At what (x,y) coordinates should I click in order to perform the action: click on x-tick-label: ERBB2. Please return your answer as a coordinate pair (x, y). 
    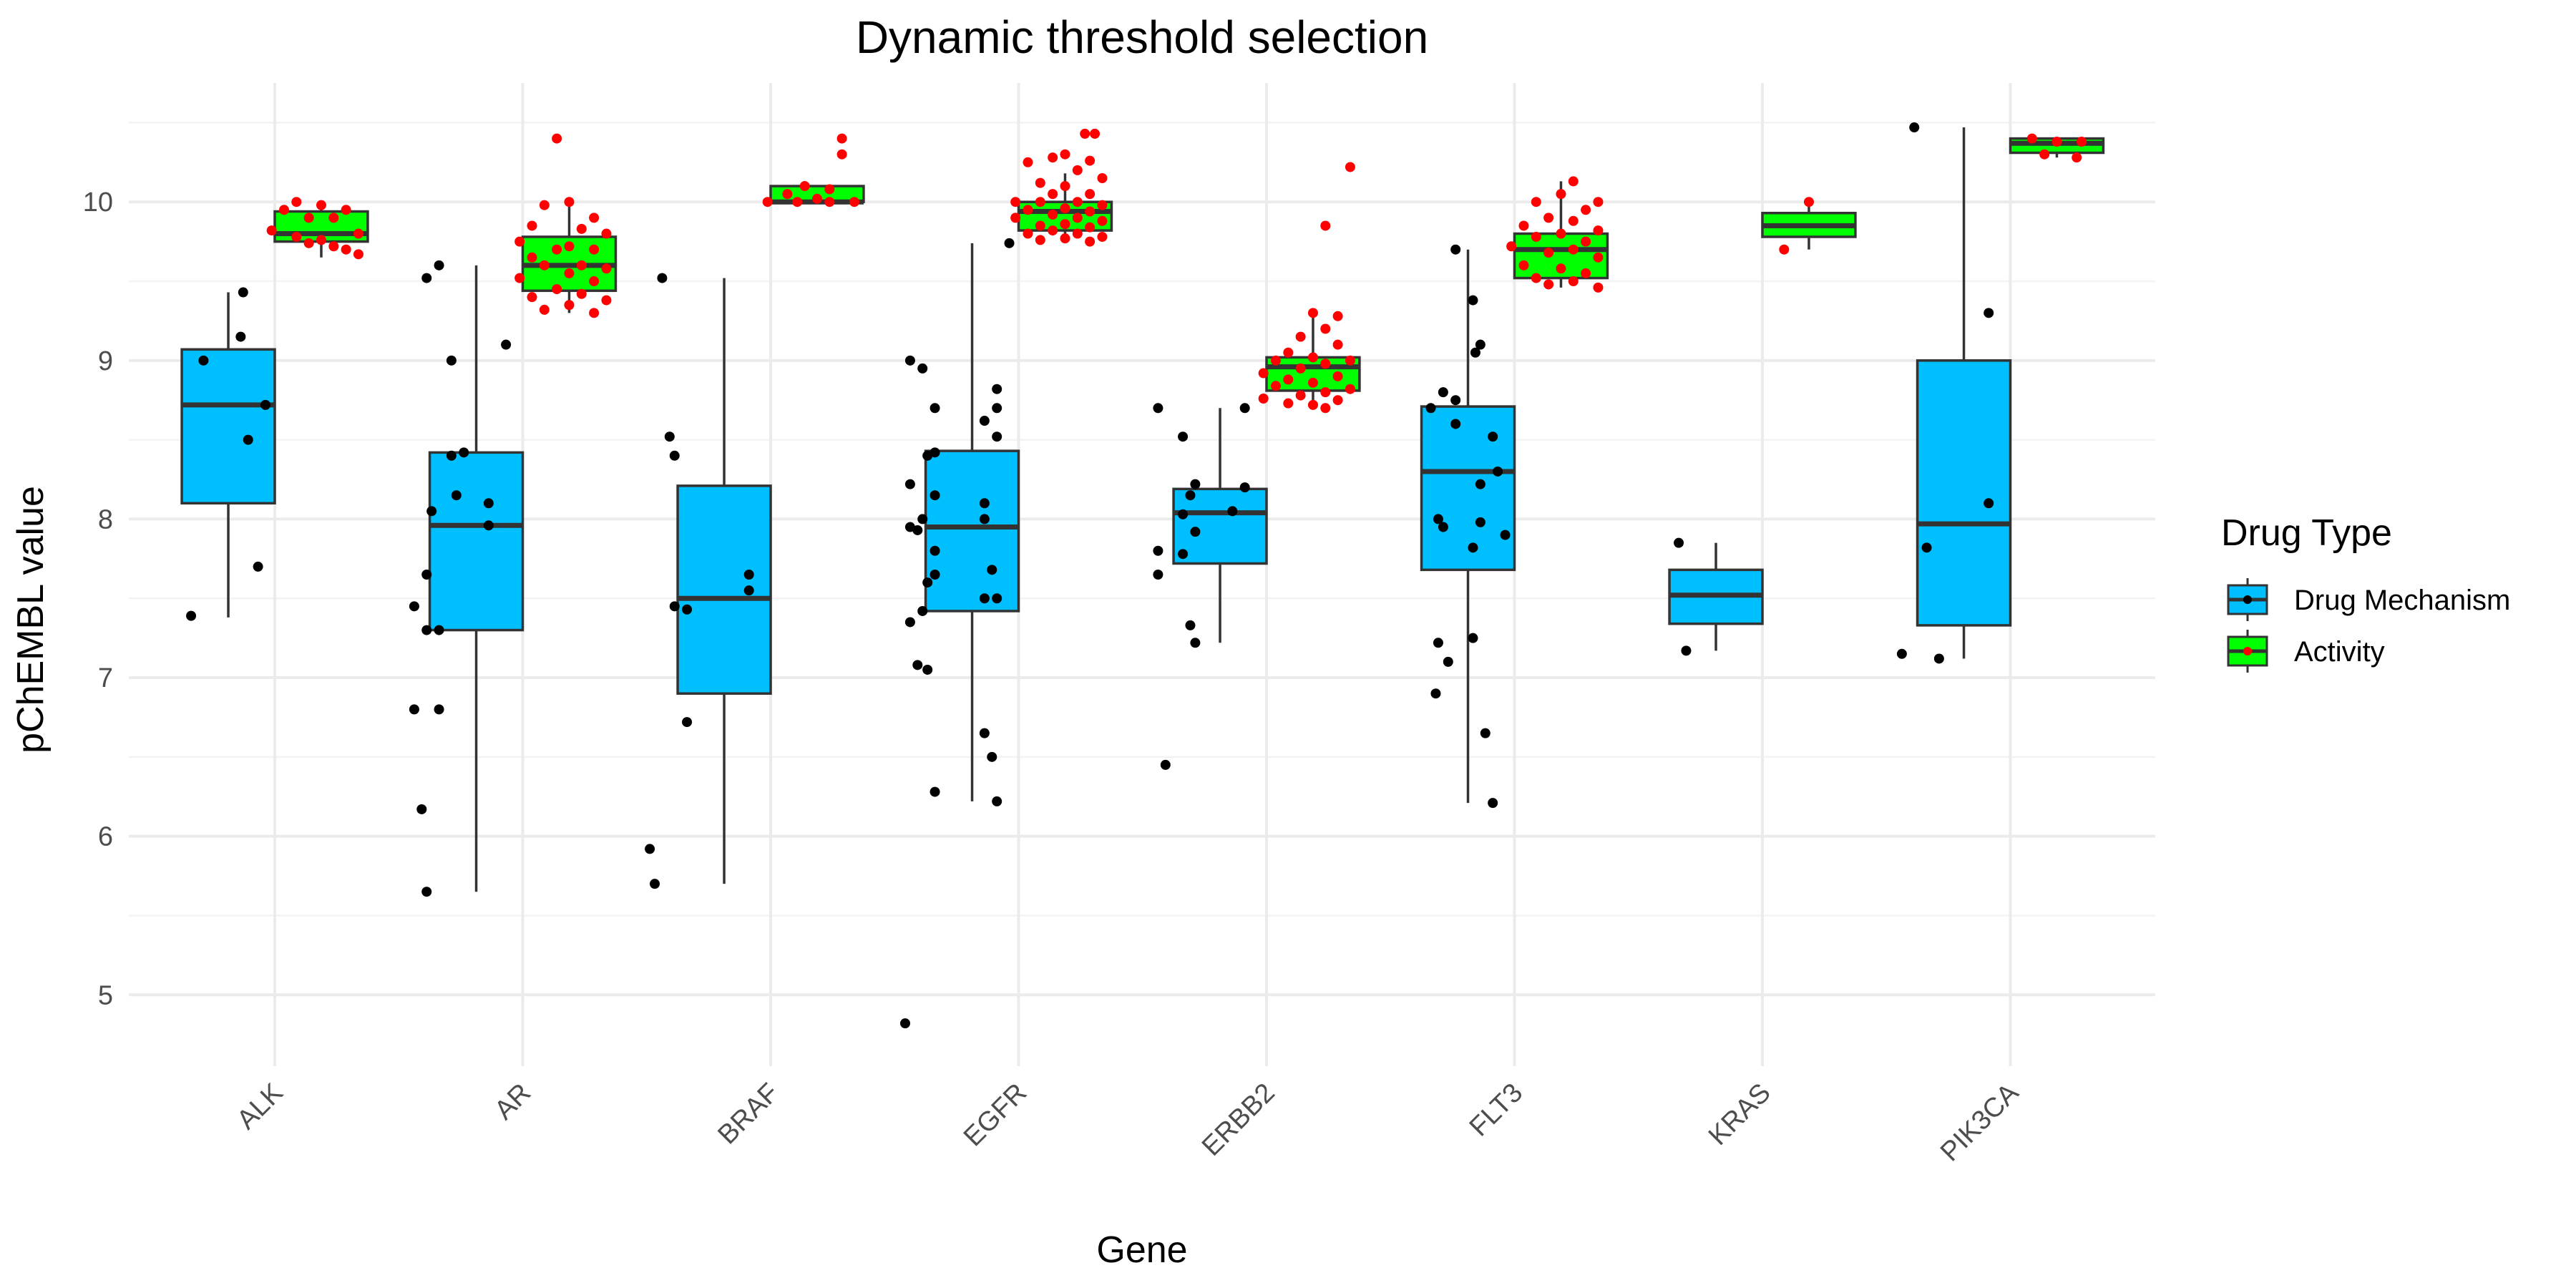
    Looking at the image, I should click on (1238, 1120).